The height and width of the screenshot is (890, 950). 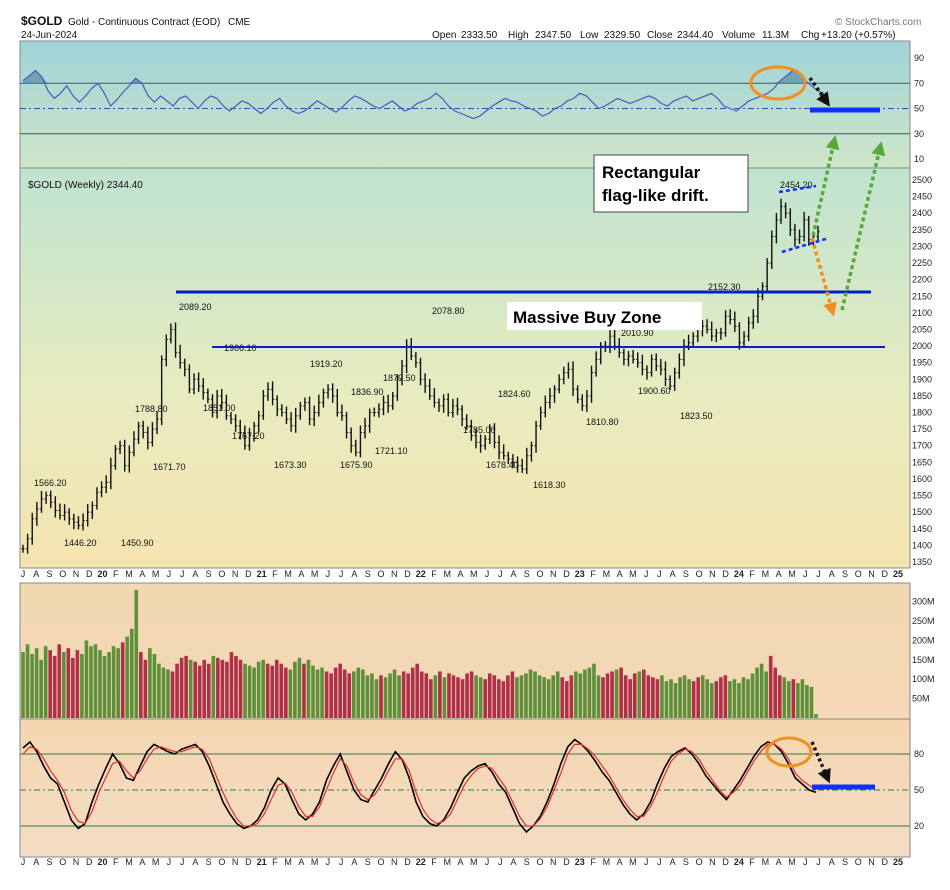 What do you see at coordinates (922, 462) in the screenshot?
I see `price-y-tick: 1650` at bounding box center [922, 462].